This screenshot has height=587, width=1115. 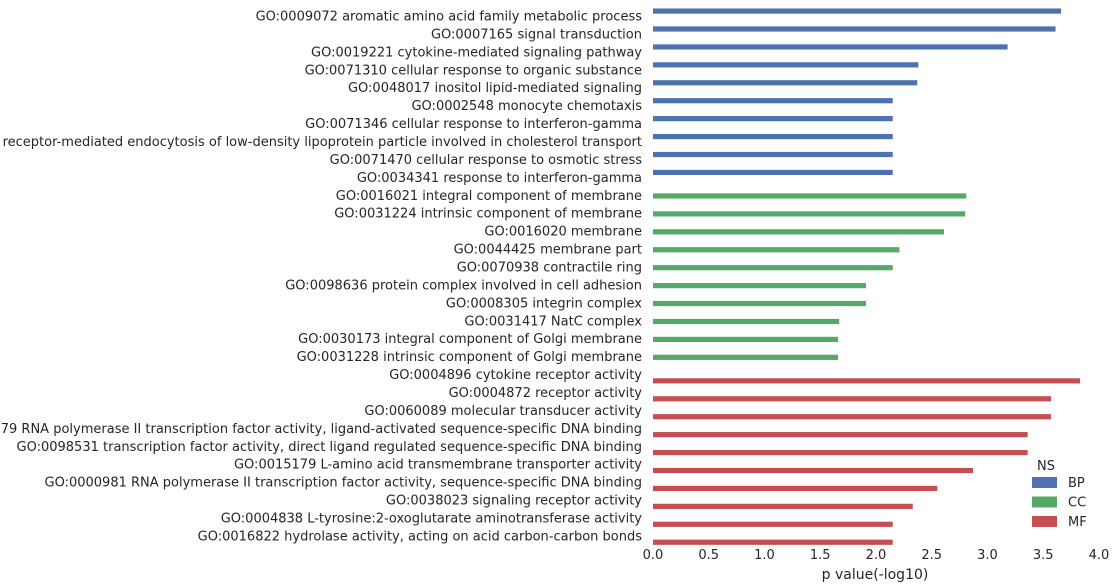 I want to click on legend-swatch-bp, so click(x=1044, y=482).